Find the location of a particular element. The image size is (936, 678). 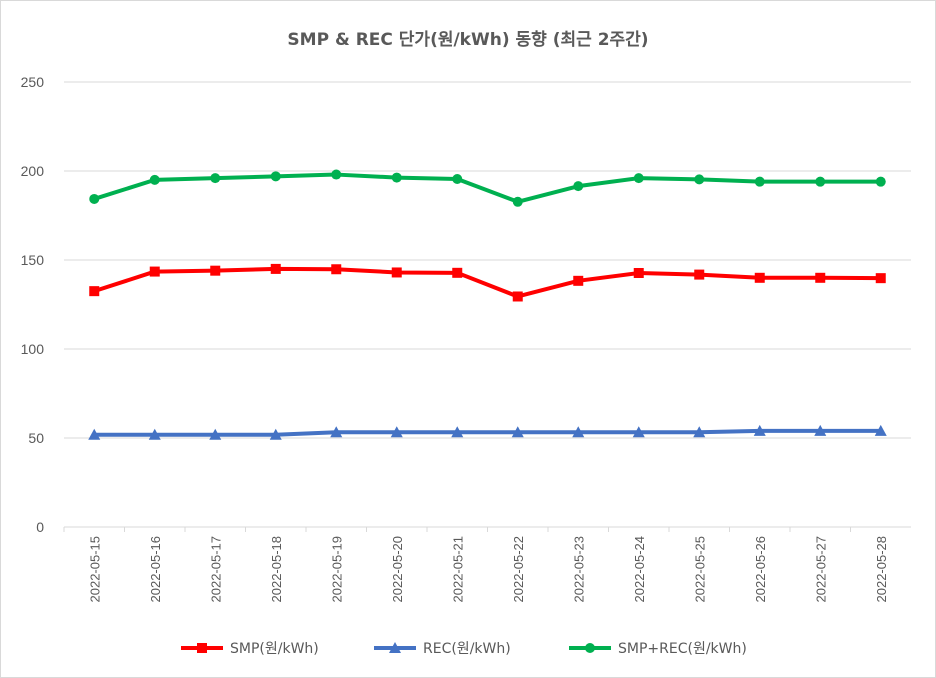

x-tick-label: 2022-05-20 is located at coordinates (397, 569).